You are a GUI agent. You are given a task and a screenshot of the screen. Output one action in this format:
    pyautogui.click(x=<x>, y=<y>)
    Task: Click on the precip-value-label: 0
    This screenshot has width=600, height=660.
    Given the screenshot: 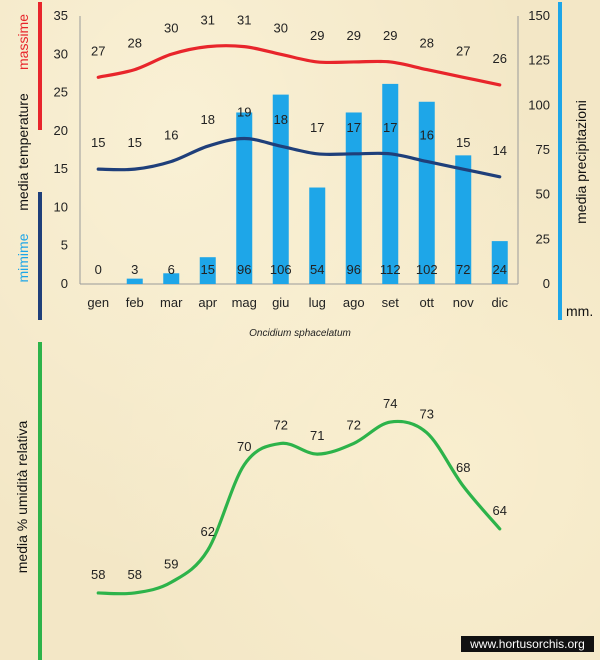 What is the action you would take?
    pyautogui.click(x=98, y=269)
    